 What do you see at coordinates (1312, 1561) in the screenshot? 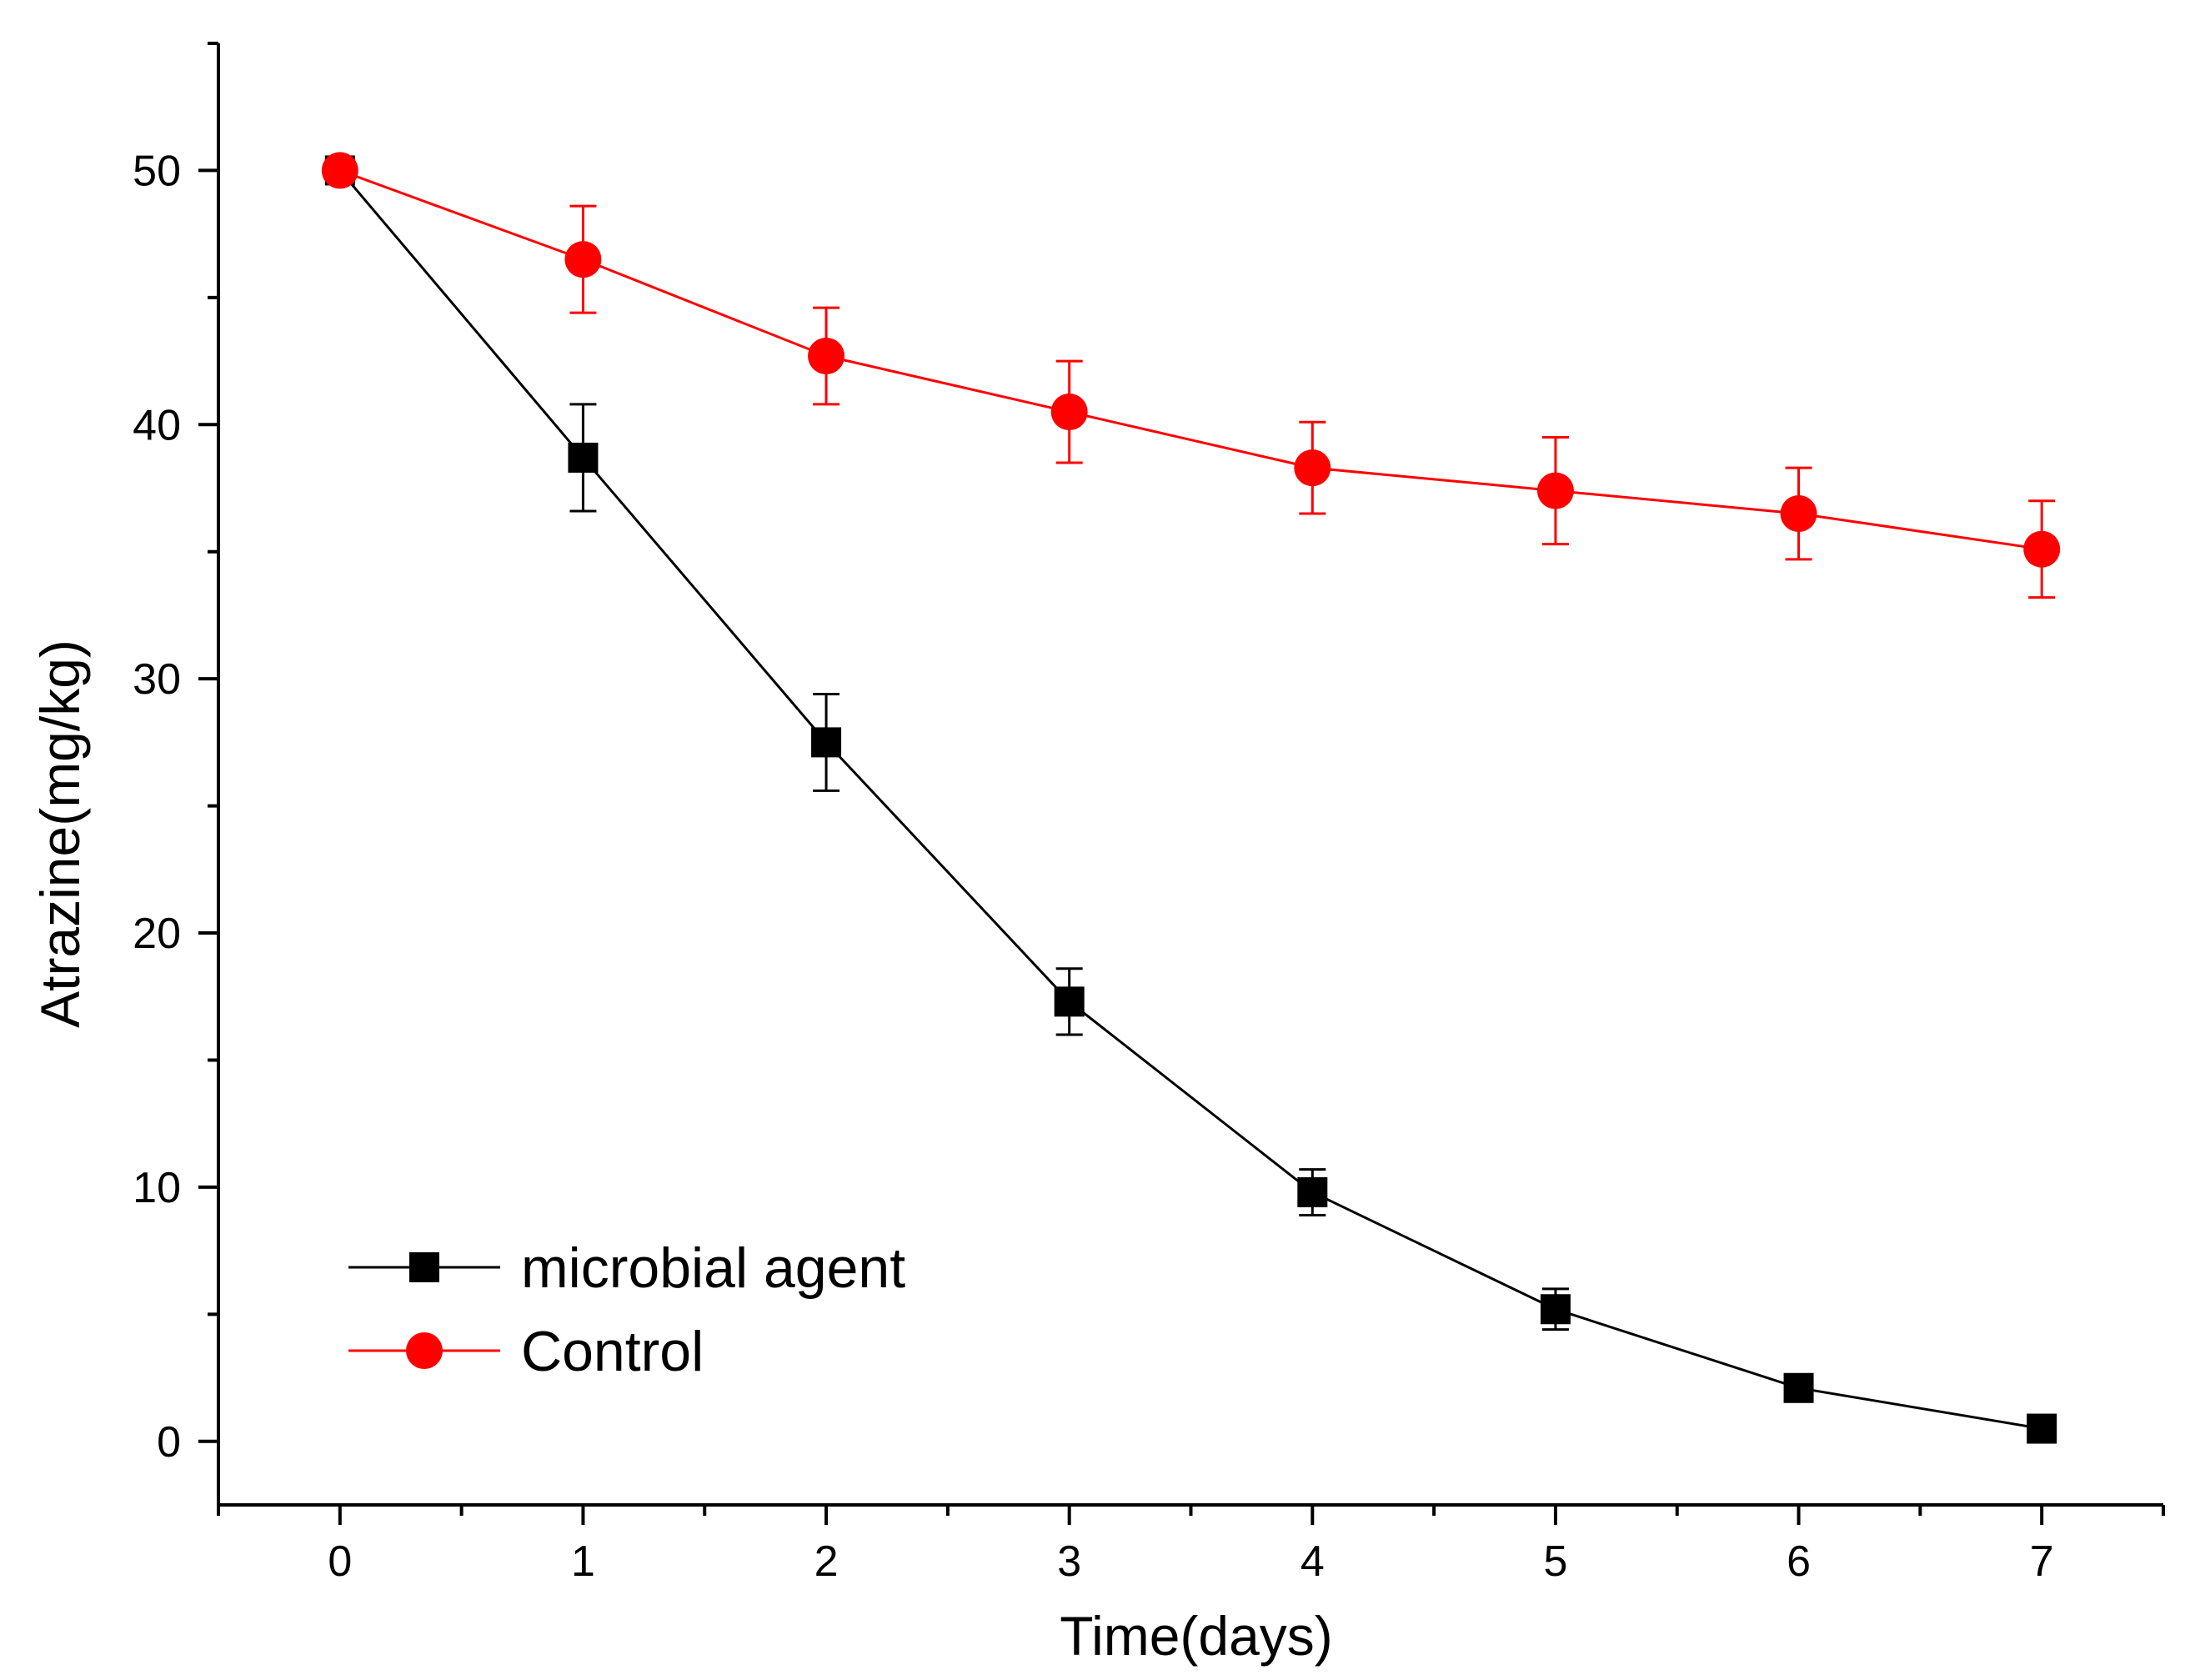
I see `x-tick-label: 4` at bounding box center [1312, 1561].